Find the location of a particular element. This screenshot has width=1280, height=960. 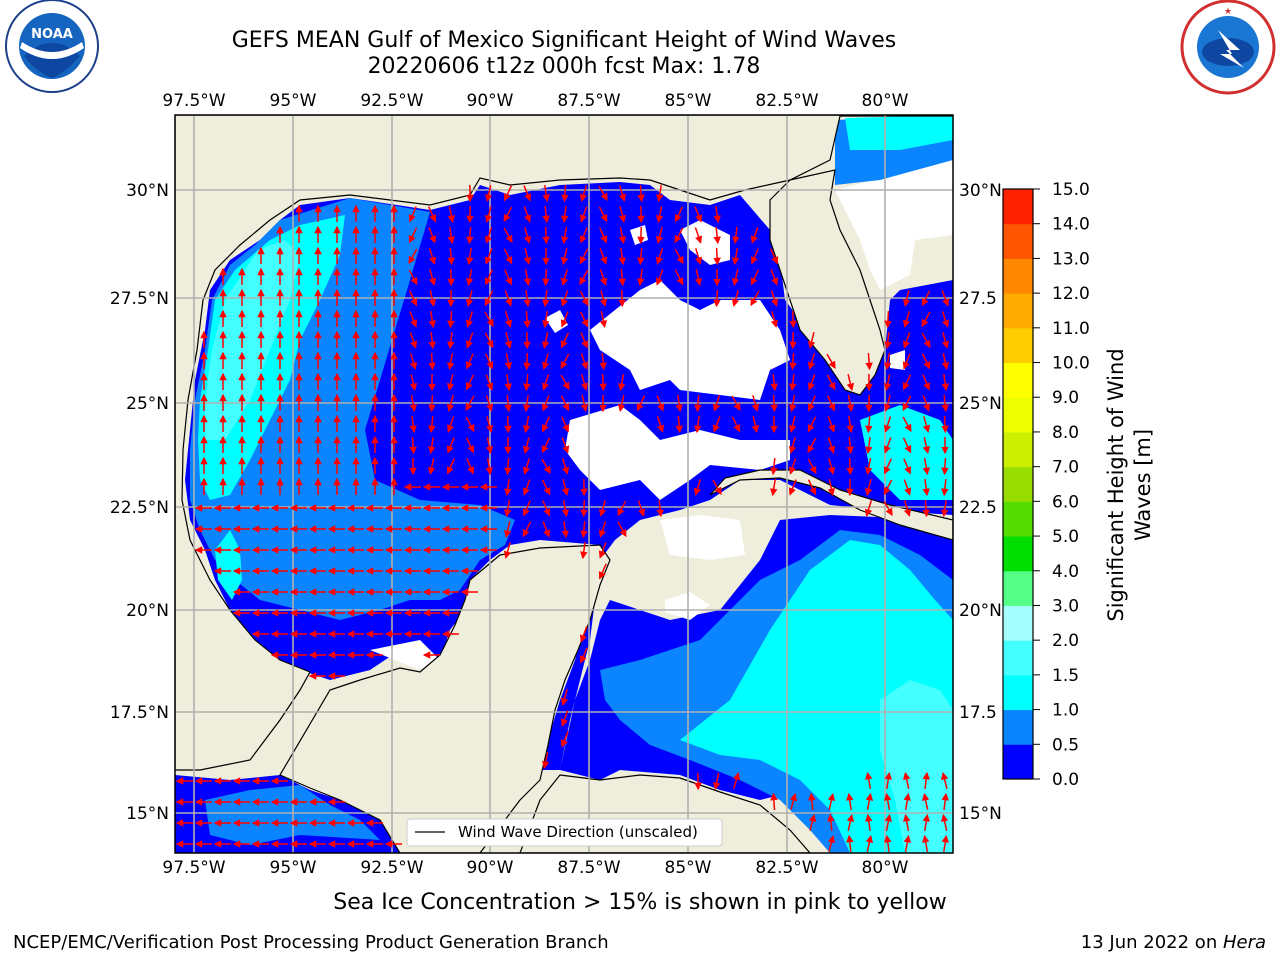

colorbar-tick-label: 1.5 is located at coordinates (1065, 676).